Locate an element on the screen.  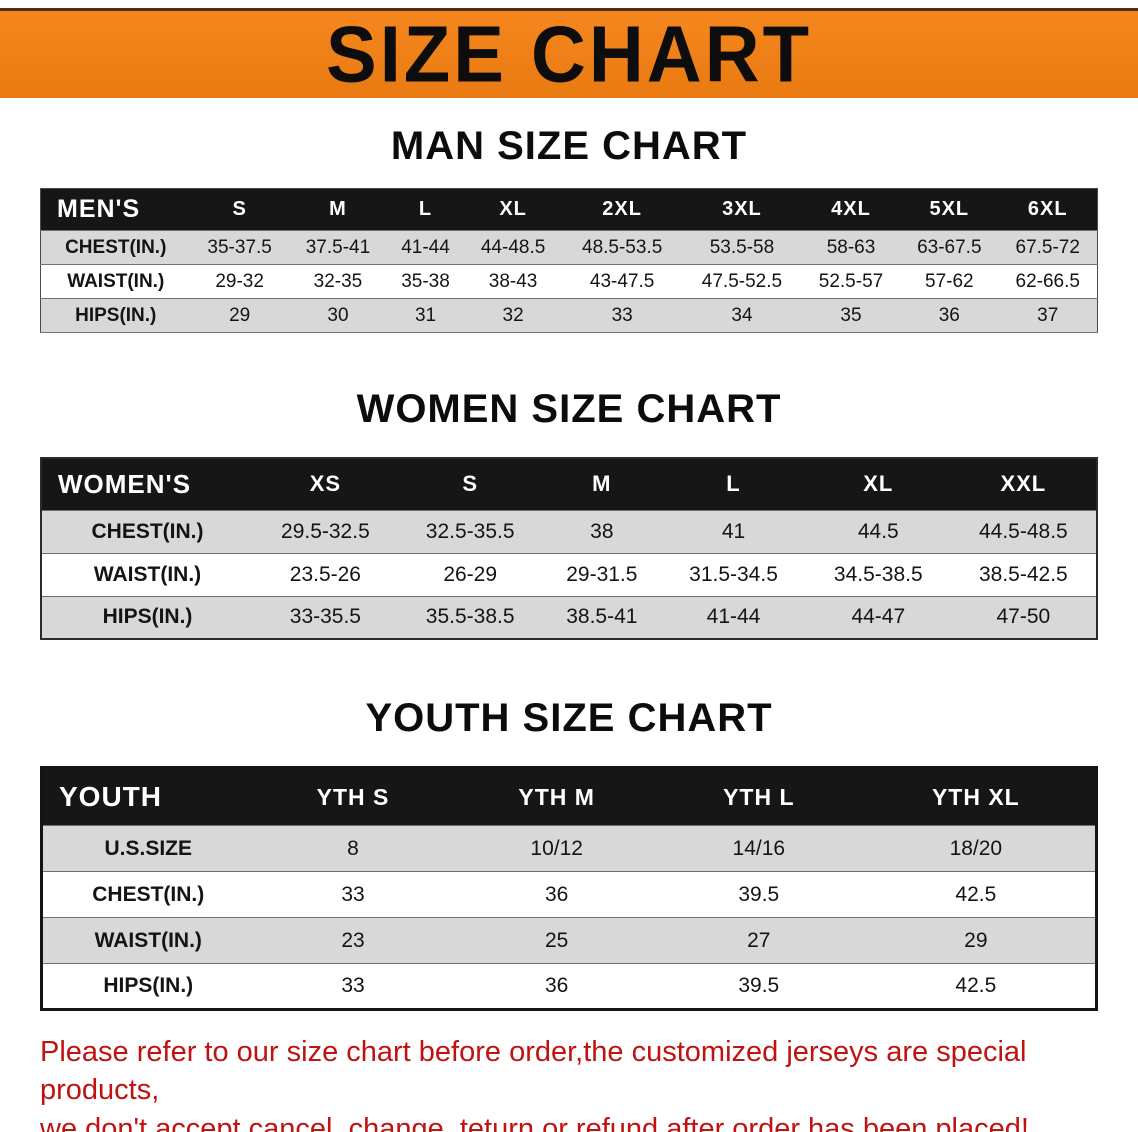
value-cell: 53.5-58 is located at coordinates (742, 247).